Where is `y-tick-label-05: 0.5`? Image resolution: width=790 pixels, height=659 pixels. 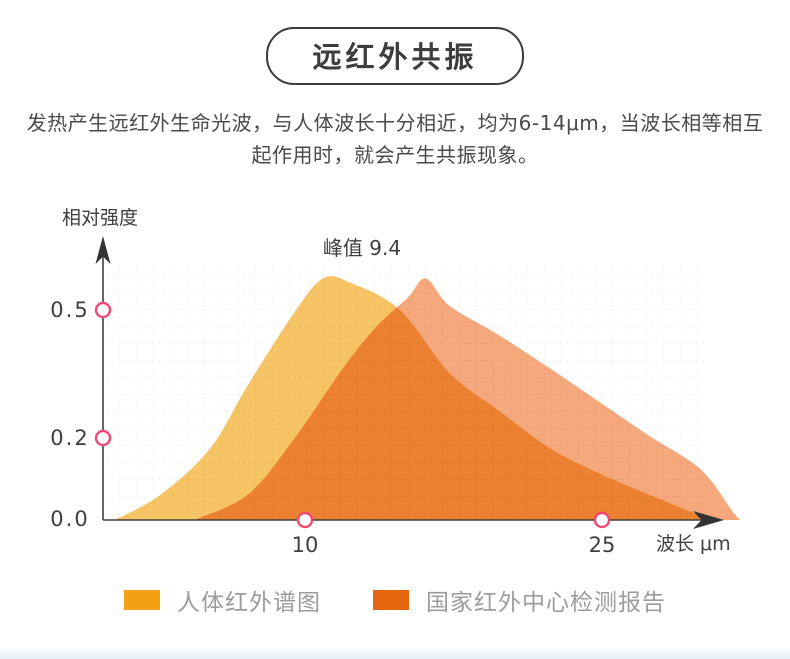
y-tick-label-05: 0.5 is located at coordinates (69, 310).